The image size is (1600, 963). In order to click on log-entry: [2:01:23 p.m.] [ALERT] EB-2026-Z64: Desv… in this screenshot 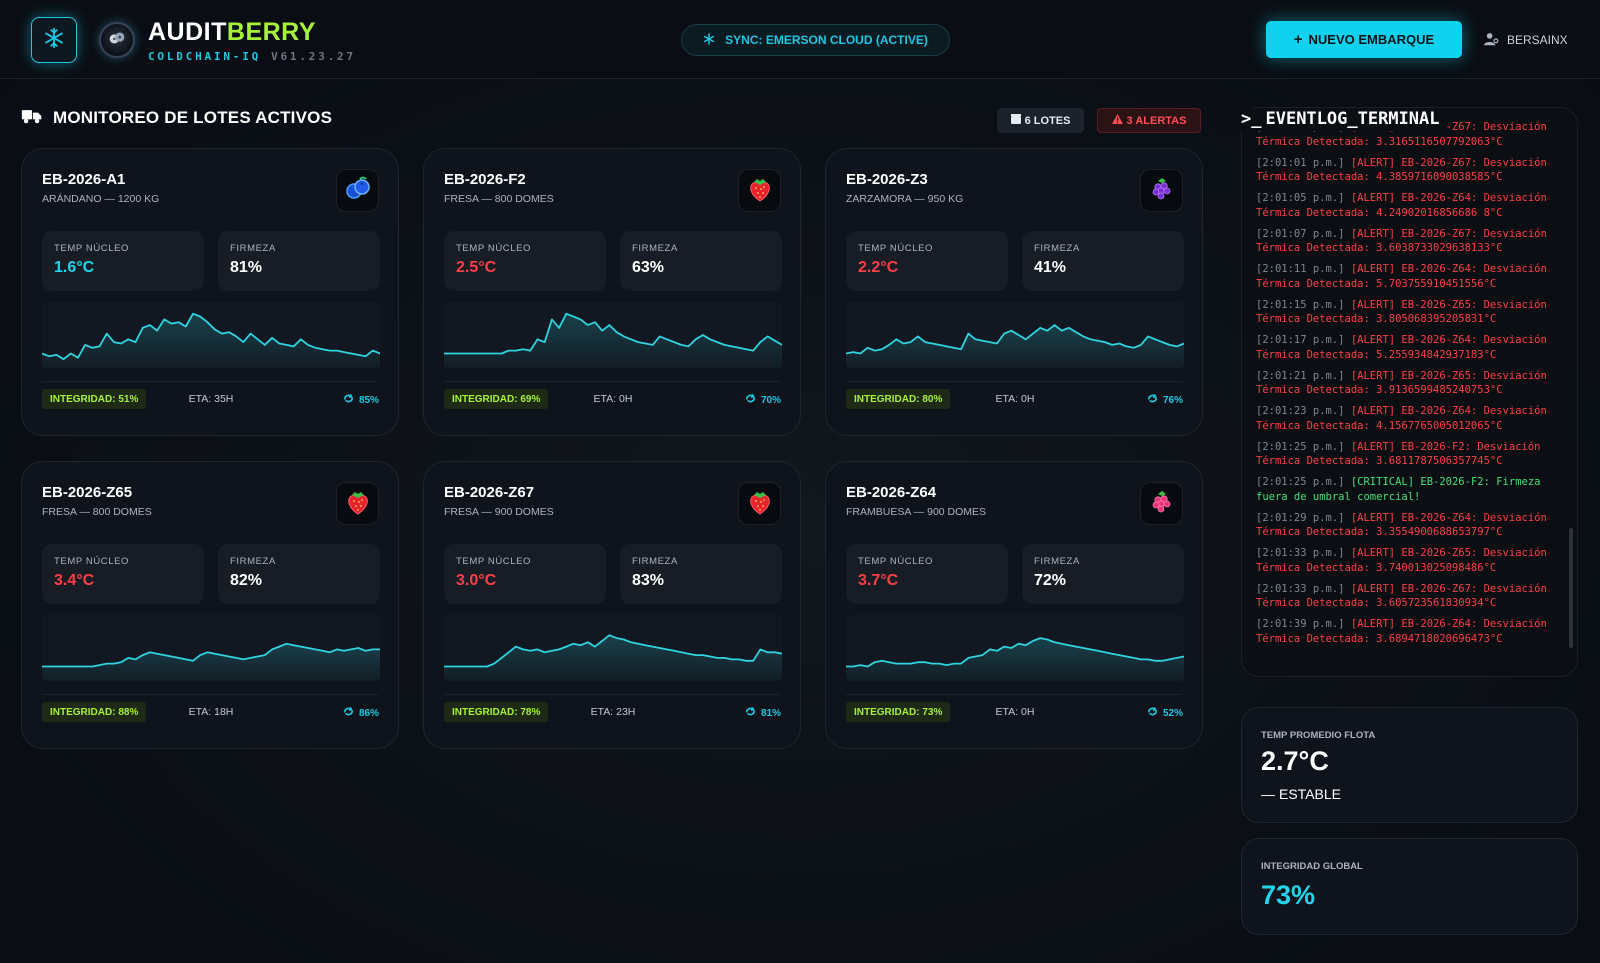, I will do `click(1407, 418)`.